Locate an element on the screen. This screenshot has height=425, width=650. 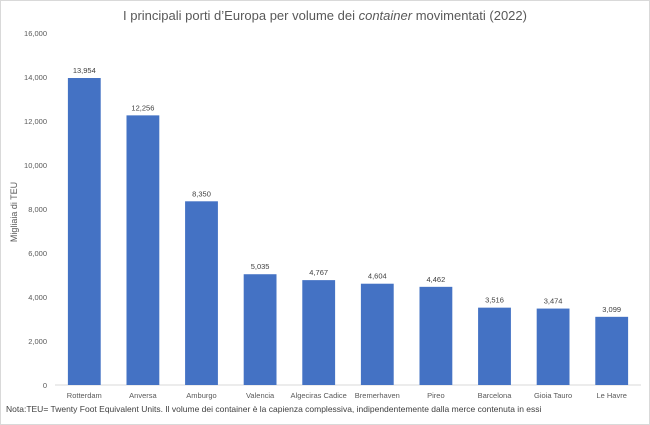
y-tick-label: 0 is located at coordinates (45, 385).